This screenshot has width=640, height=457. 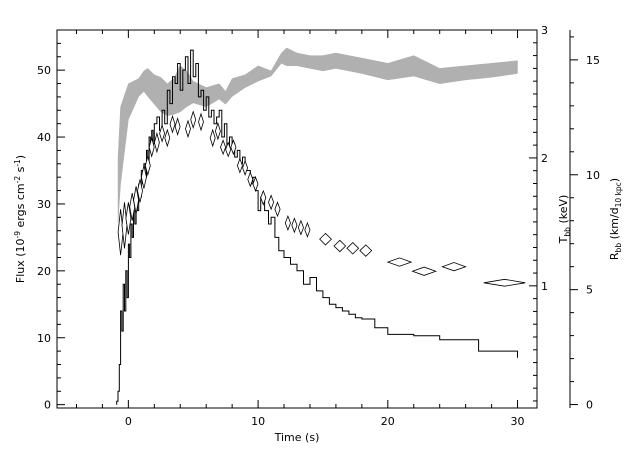 What do you see at coordinates (544, 286) in the screenshot?
I see `temperature-tick-label: 1` at bounding box center [544, 286].